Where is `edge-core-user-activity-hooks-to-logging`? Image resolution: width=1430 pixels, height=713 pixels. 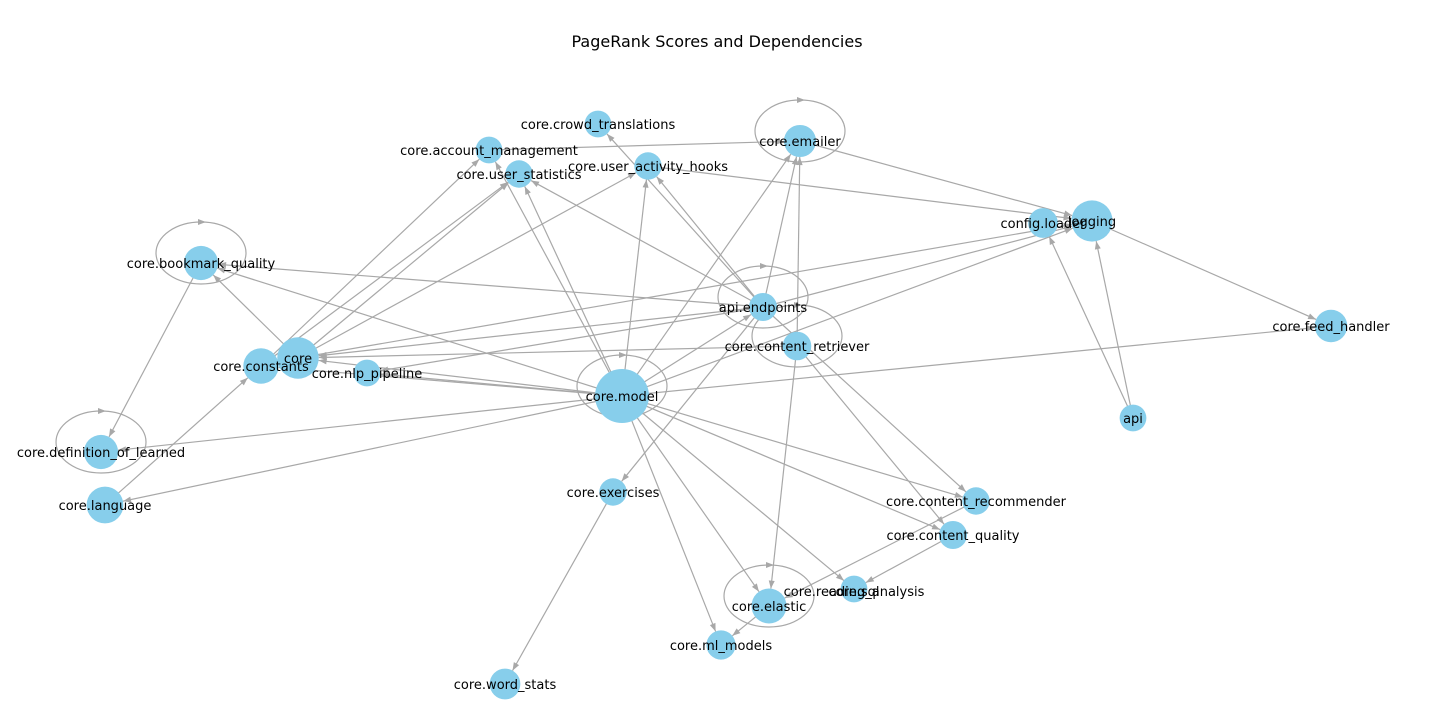
edge-core-user-activity-hooks-to-logging is located at coordinates (859, 193).